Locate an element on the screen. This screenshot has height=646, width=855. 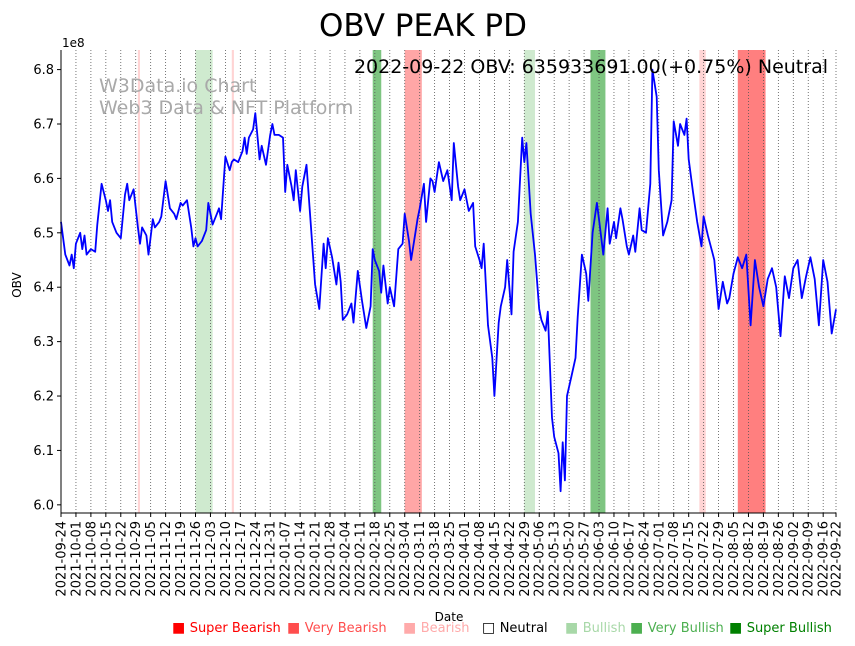
legend-item-bearish: ■ Bearish is located at coordinates (436, 628).